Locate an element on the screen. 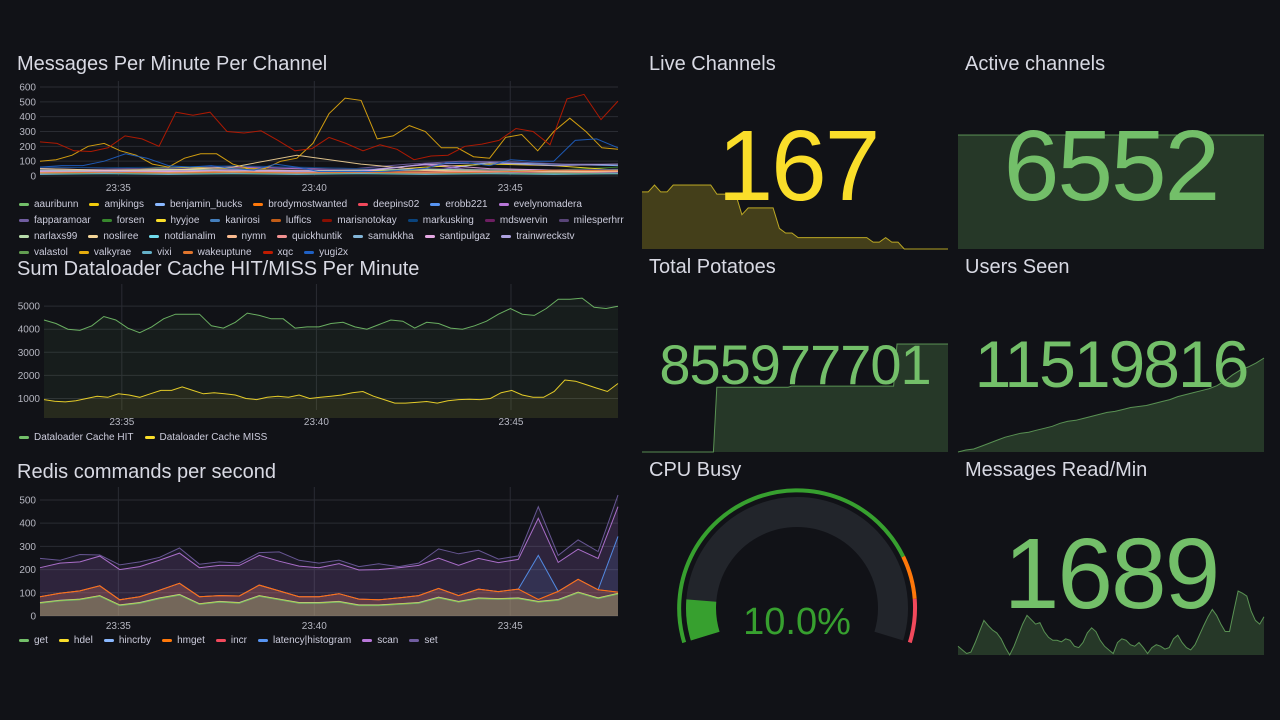 This screenshot has width=1280, height=720. legend-item: mdswervin is located at coordinates (516, 220).